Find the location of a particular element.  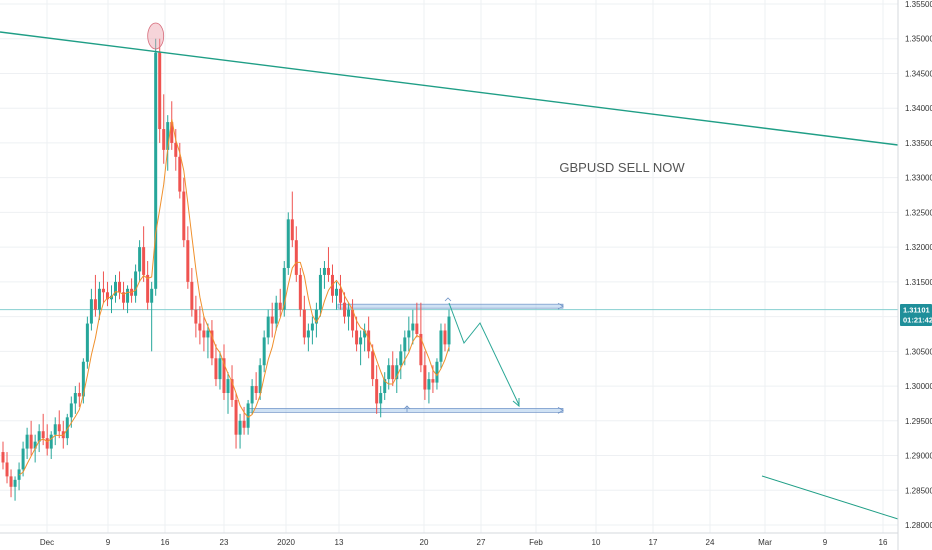

price-tick-label: 1.30500 is located at coordinates (918, 351).